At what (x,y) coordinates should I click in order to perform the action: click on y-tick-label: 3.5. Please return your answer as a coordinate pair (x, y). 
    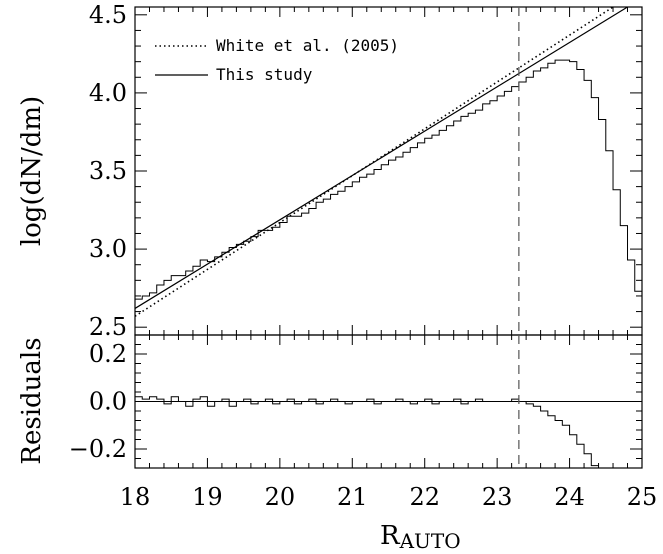
    Looking at the image, I should click on (108, 171).